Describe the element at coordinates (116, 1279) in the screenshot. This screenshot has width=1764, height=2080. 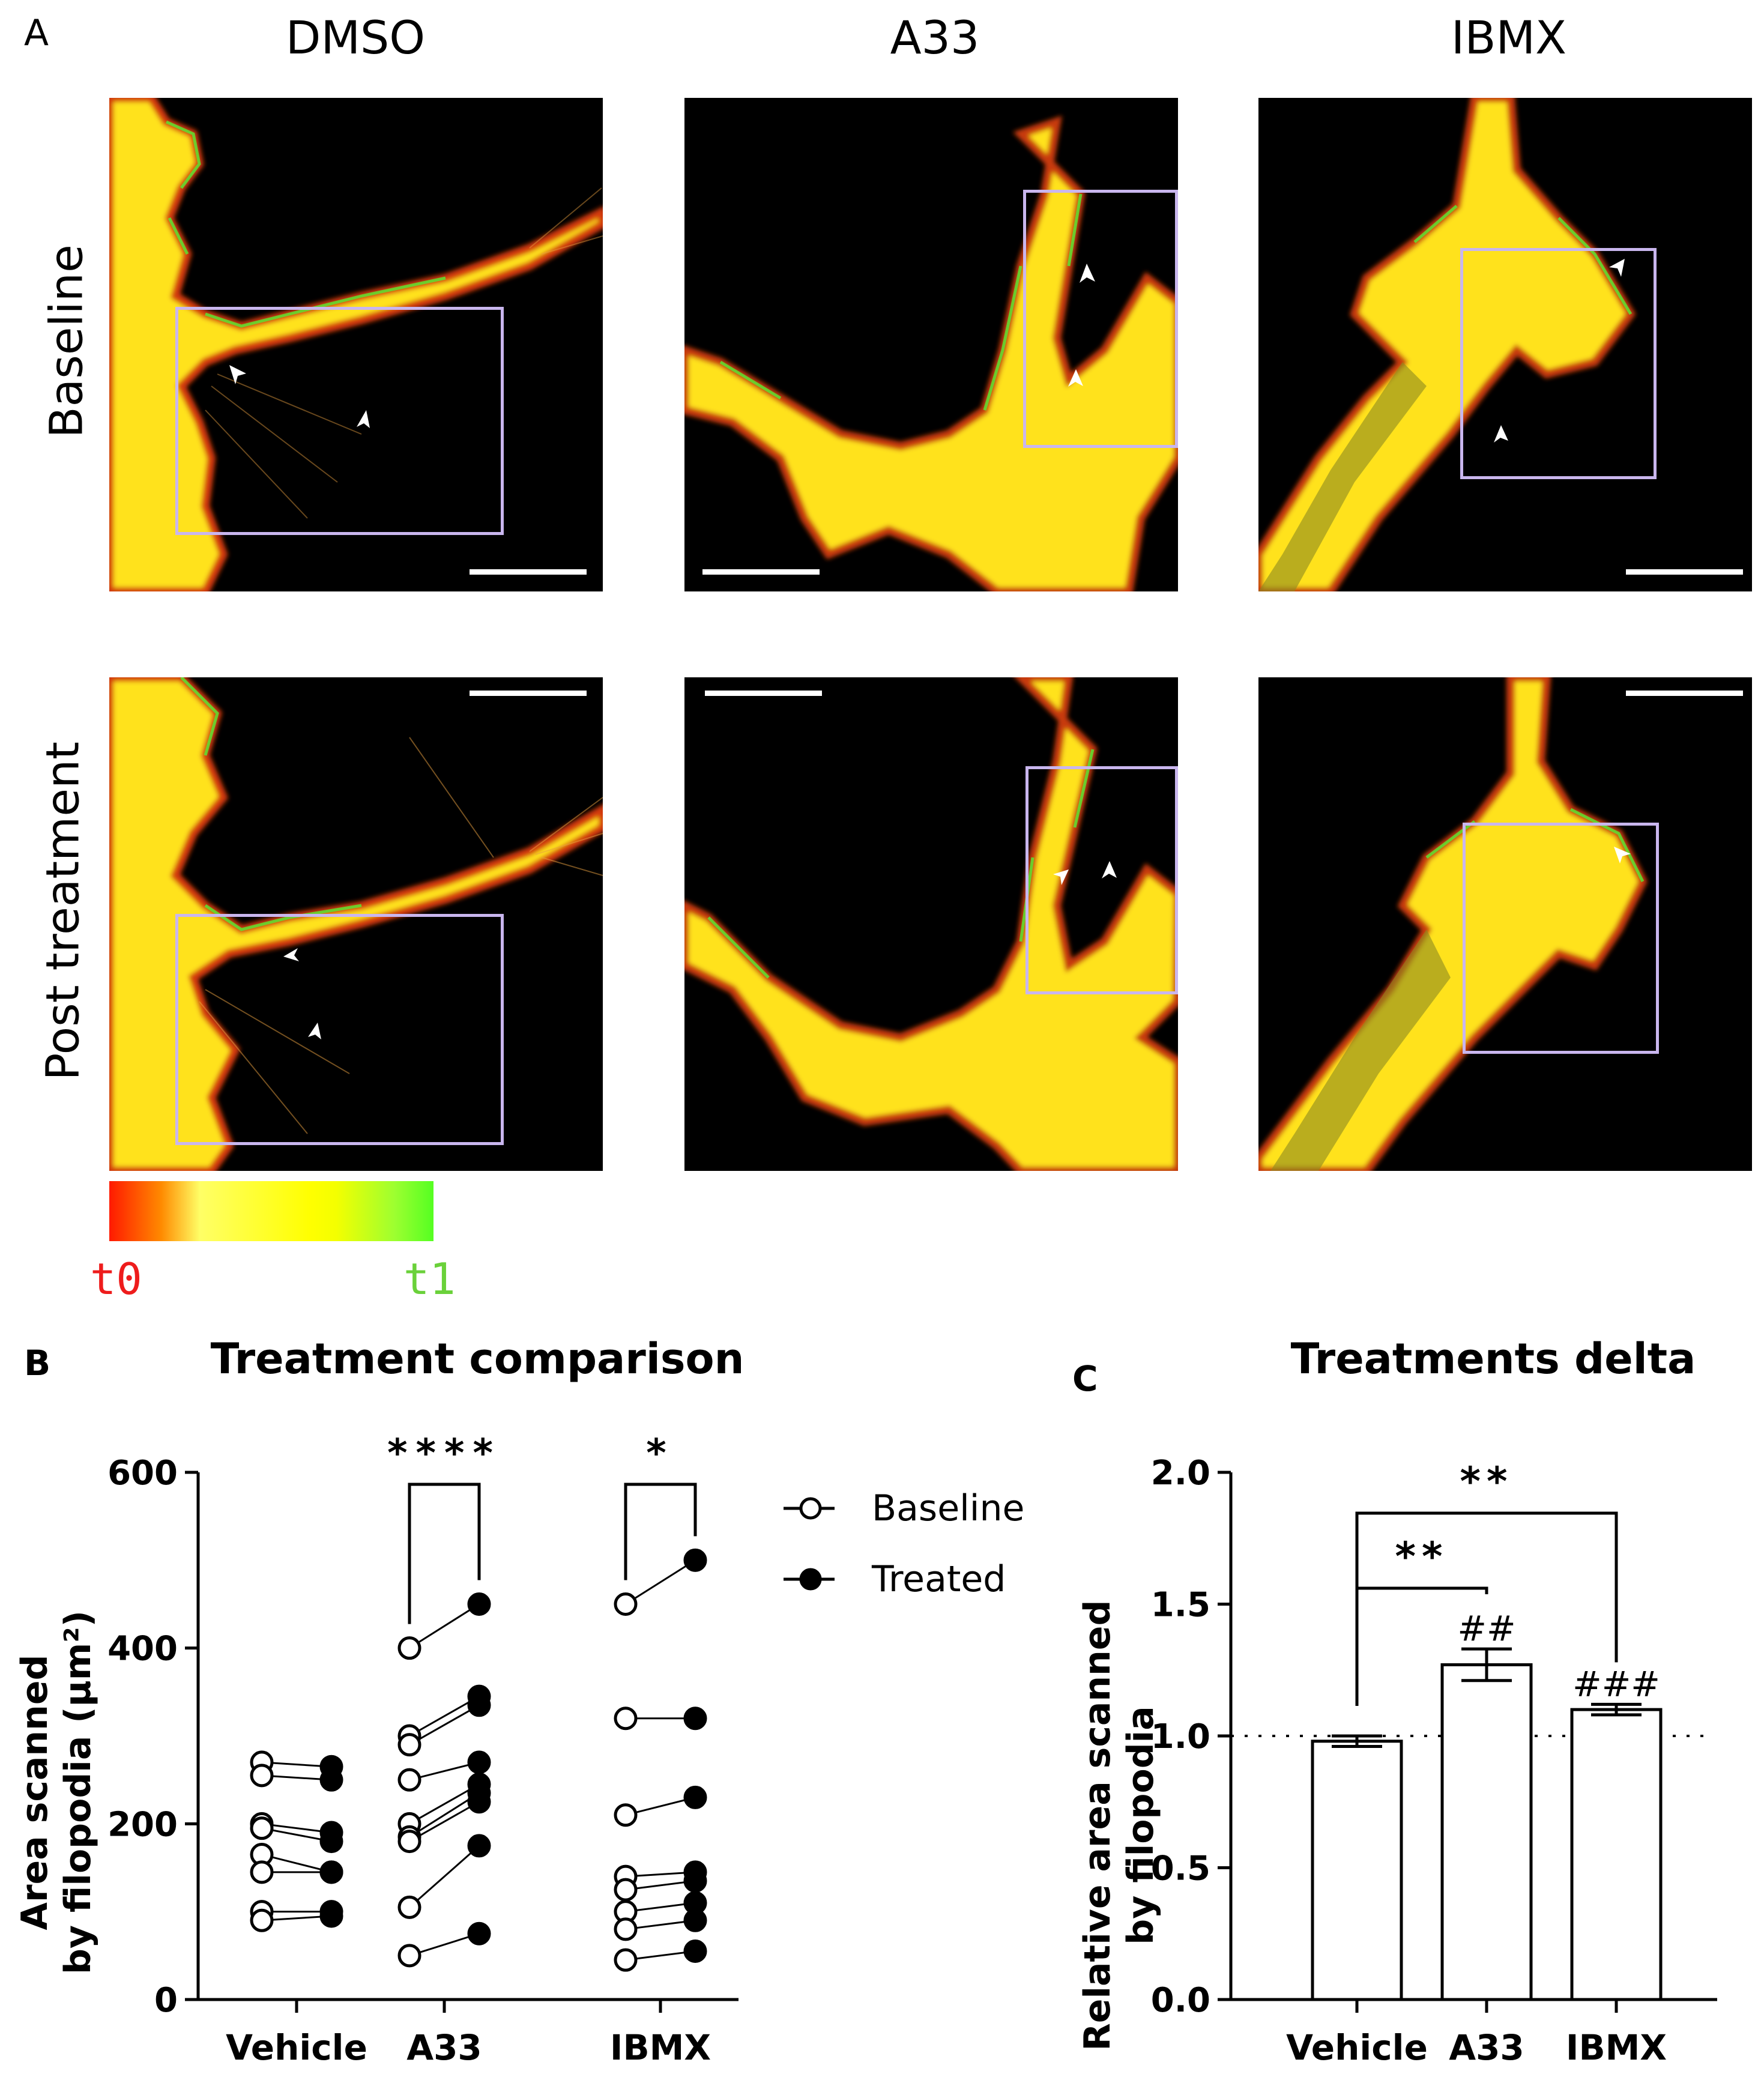
I see `colorbar-start-label: t0` at that location.